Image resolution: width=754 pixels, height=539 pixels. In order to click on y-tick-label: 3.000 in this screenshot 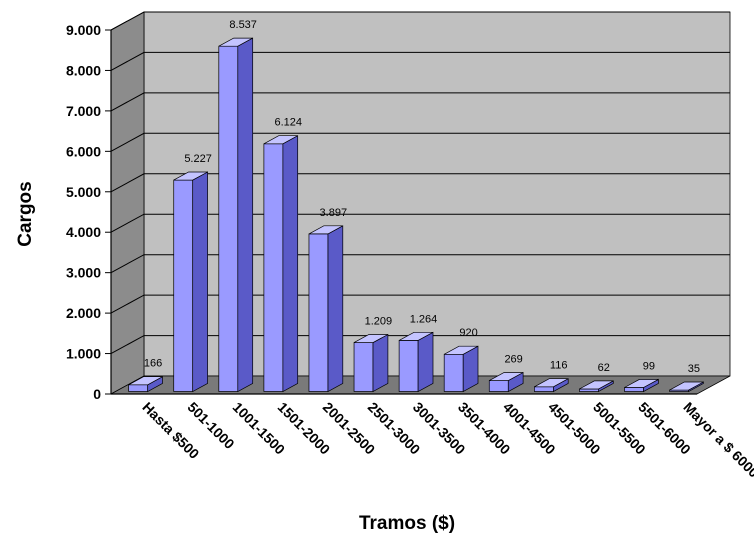, I will do `click(83, 273)`.